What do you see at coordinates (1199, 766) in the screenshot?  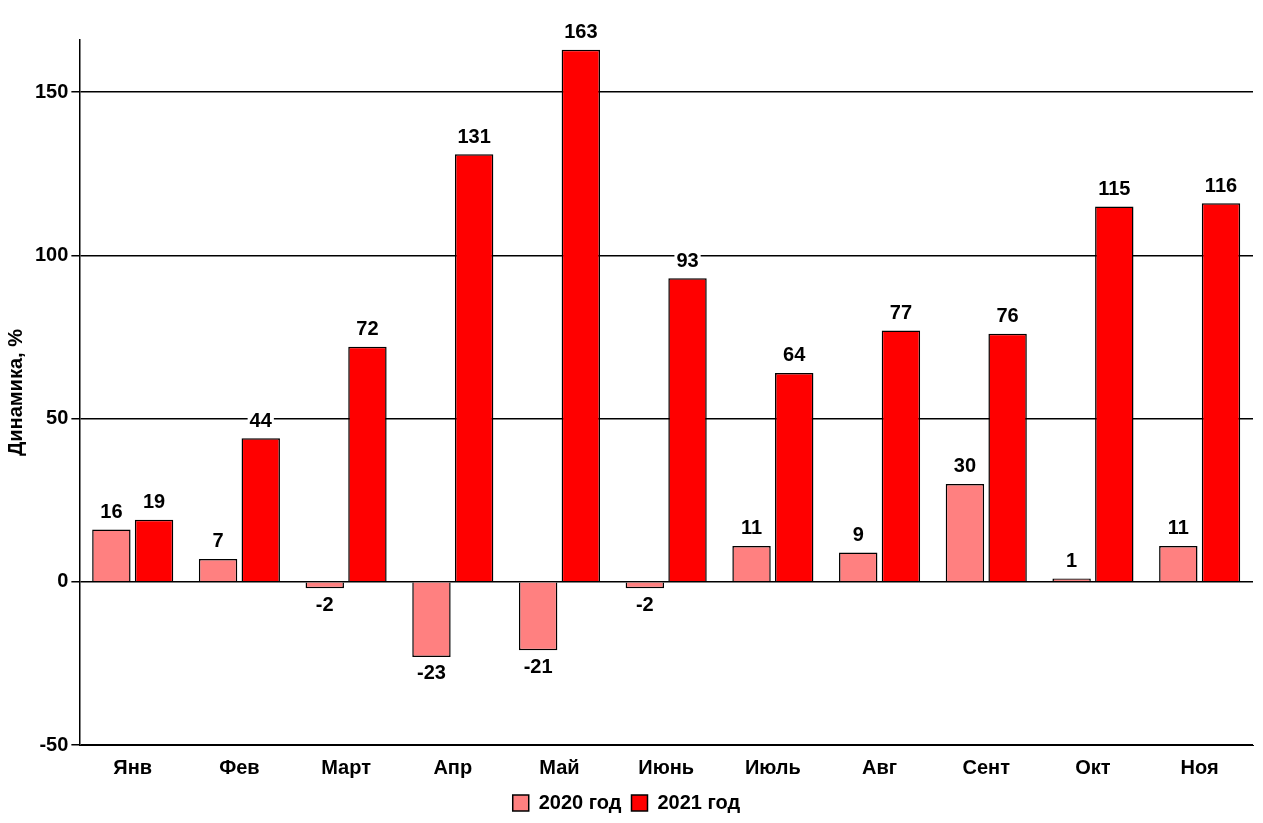 I see `x-tick-label: Ноя` at bounding box center [1199, 766].